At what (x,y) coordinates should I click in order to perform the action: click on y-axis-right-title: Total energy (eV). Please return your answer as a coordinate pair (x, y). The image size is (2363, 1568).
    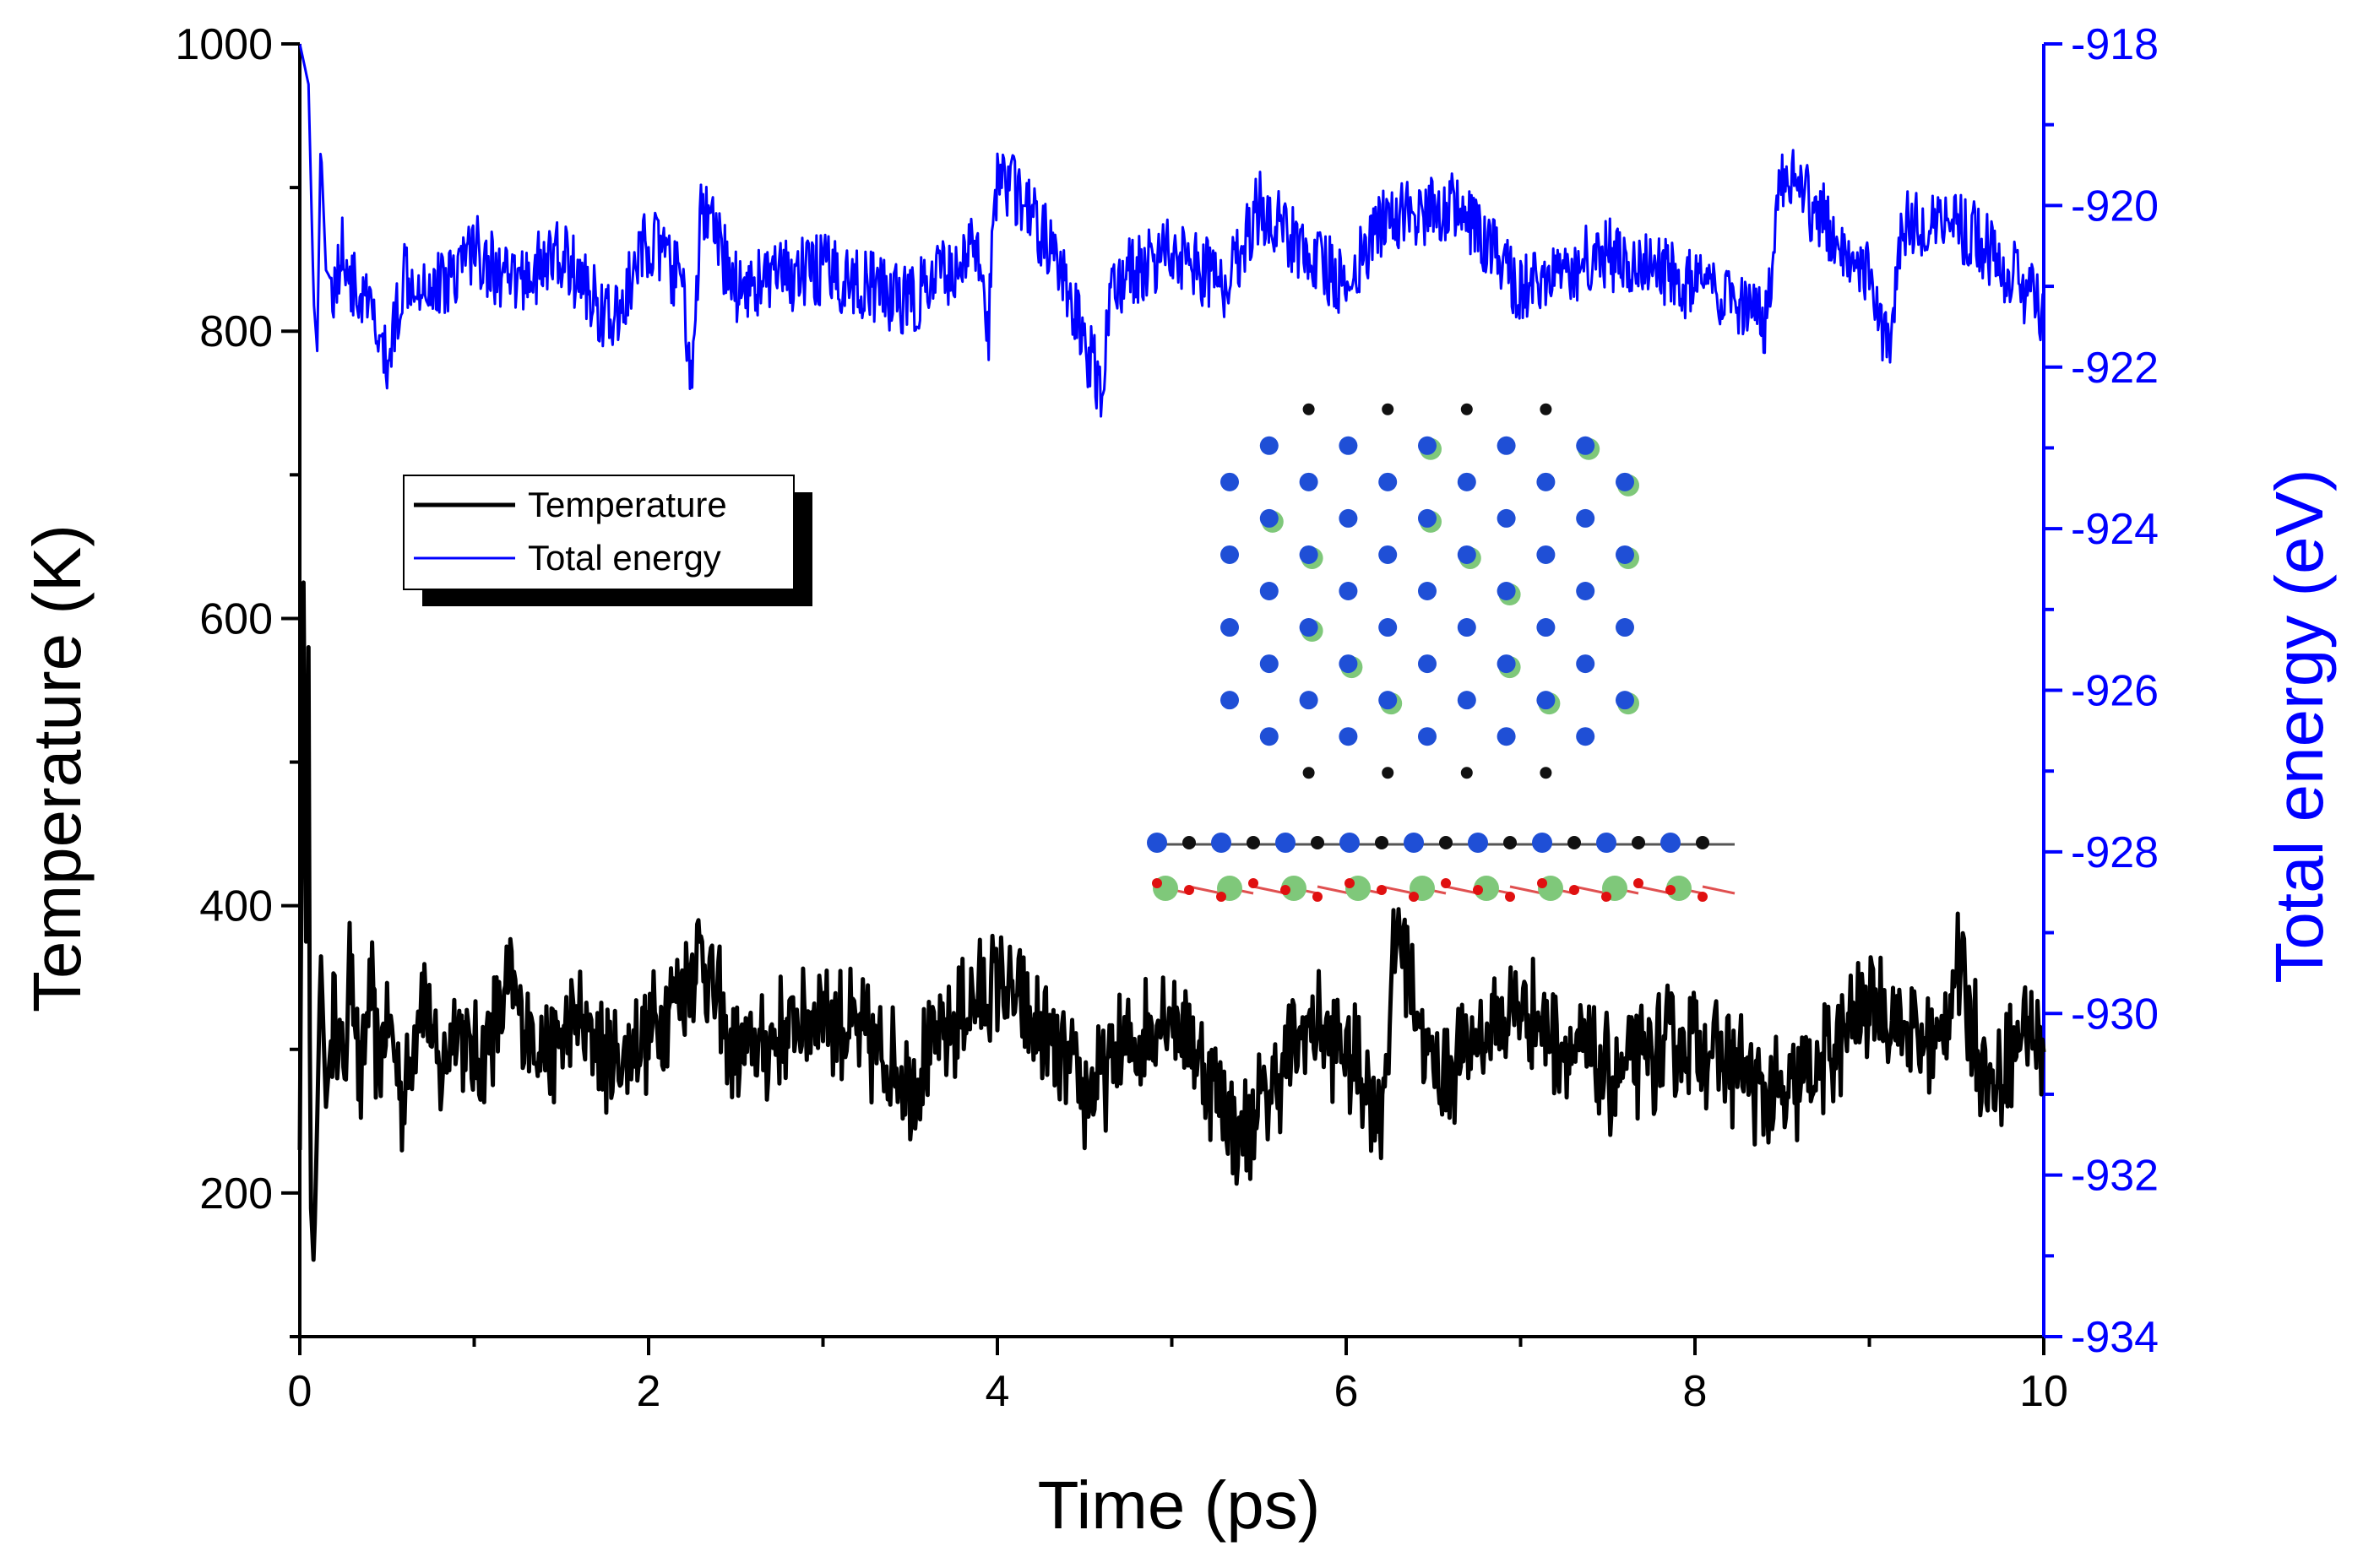
    Looking at the image, I should click on (2300, 726).